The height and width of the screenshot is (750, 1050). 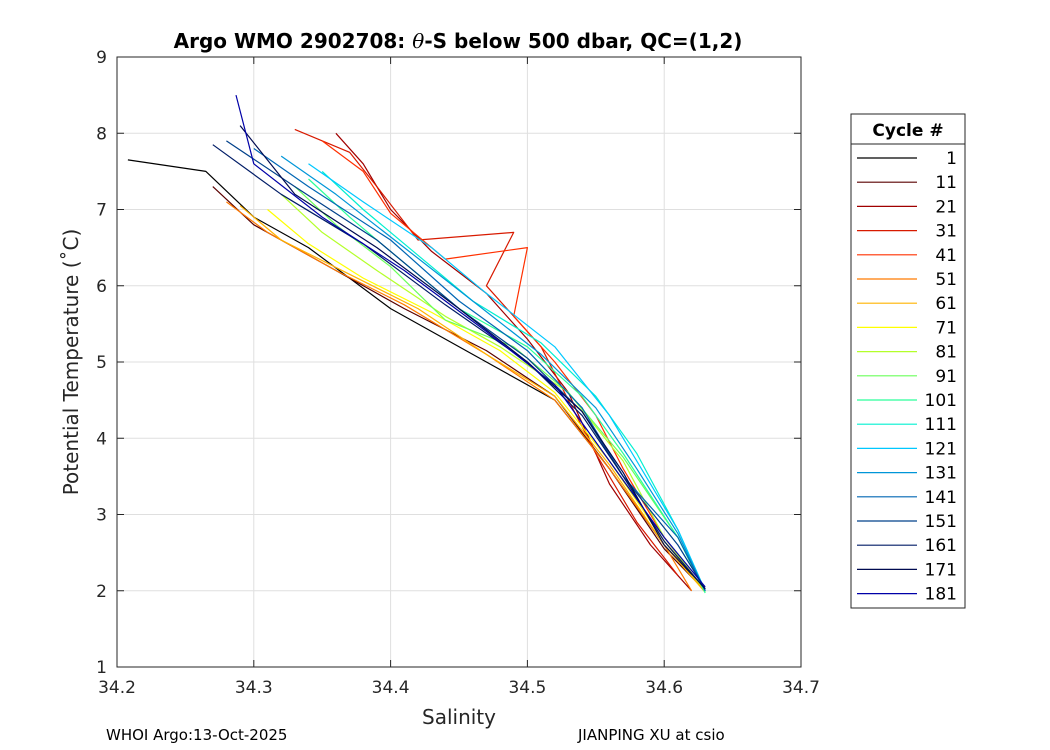 I want to click on y-tick-label: 1, so click(x=101, y=668).